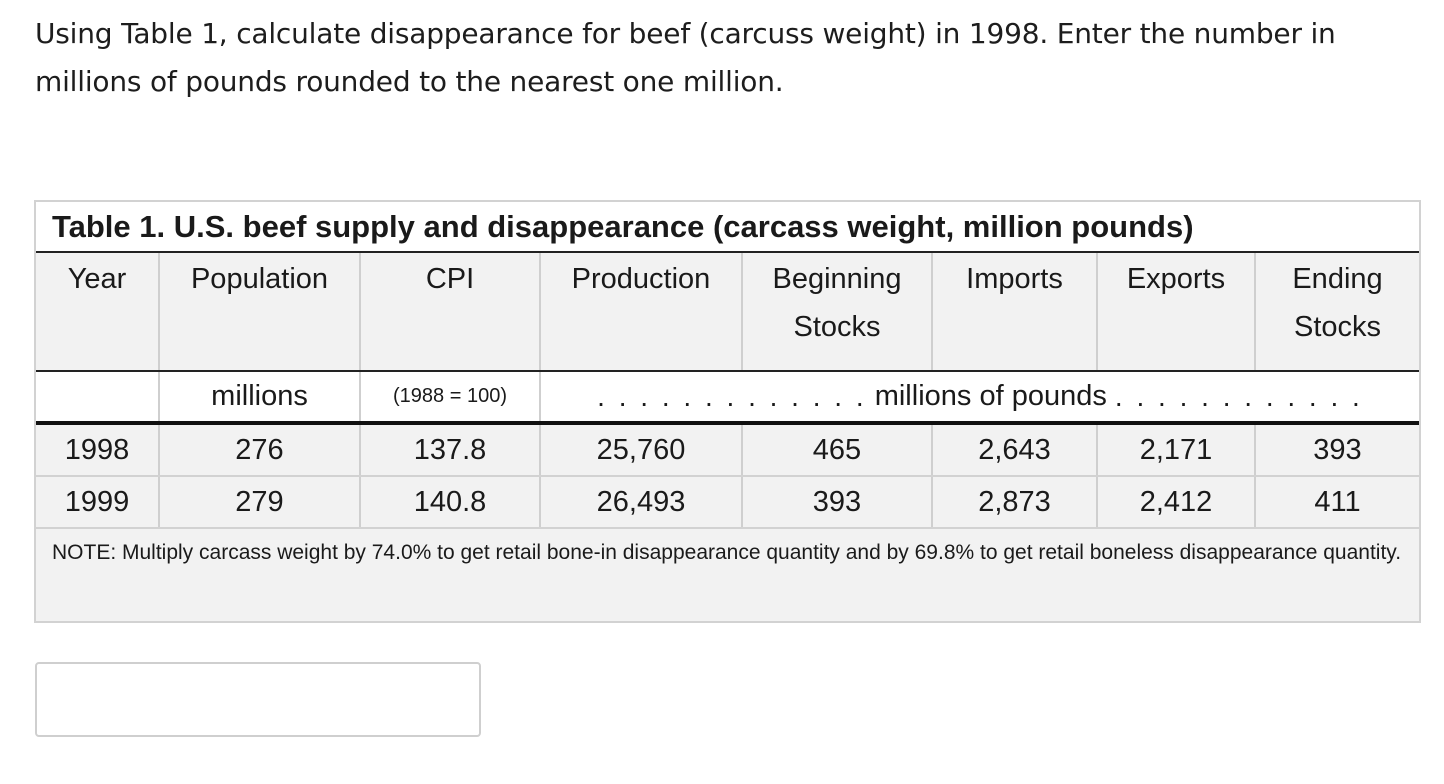 The height and width of the screenshot is (784, 1444). What do you see at coordinates (1238, 396) in the screenshot?
I see `units-dots-right: . . . . . . . . . . . .` at bounding box center [1238, 396].